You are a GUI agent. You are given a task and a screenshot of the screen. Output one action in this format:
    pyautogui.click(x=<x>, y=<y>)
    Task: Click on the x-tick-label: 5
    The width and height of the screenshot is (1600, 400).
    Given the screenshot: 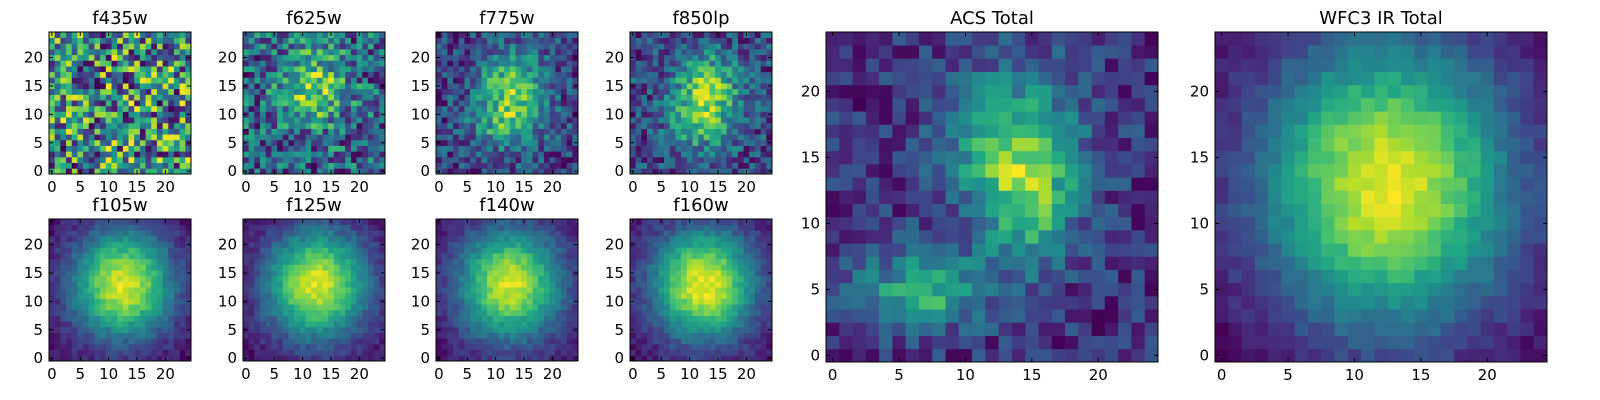 What is the action you would take?
    pyautogui.click(x=467, y=374)
    